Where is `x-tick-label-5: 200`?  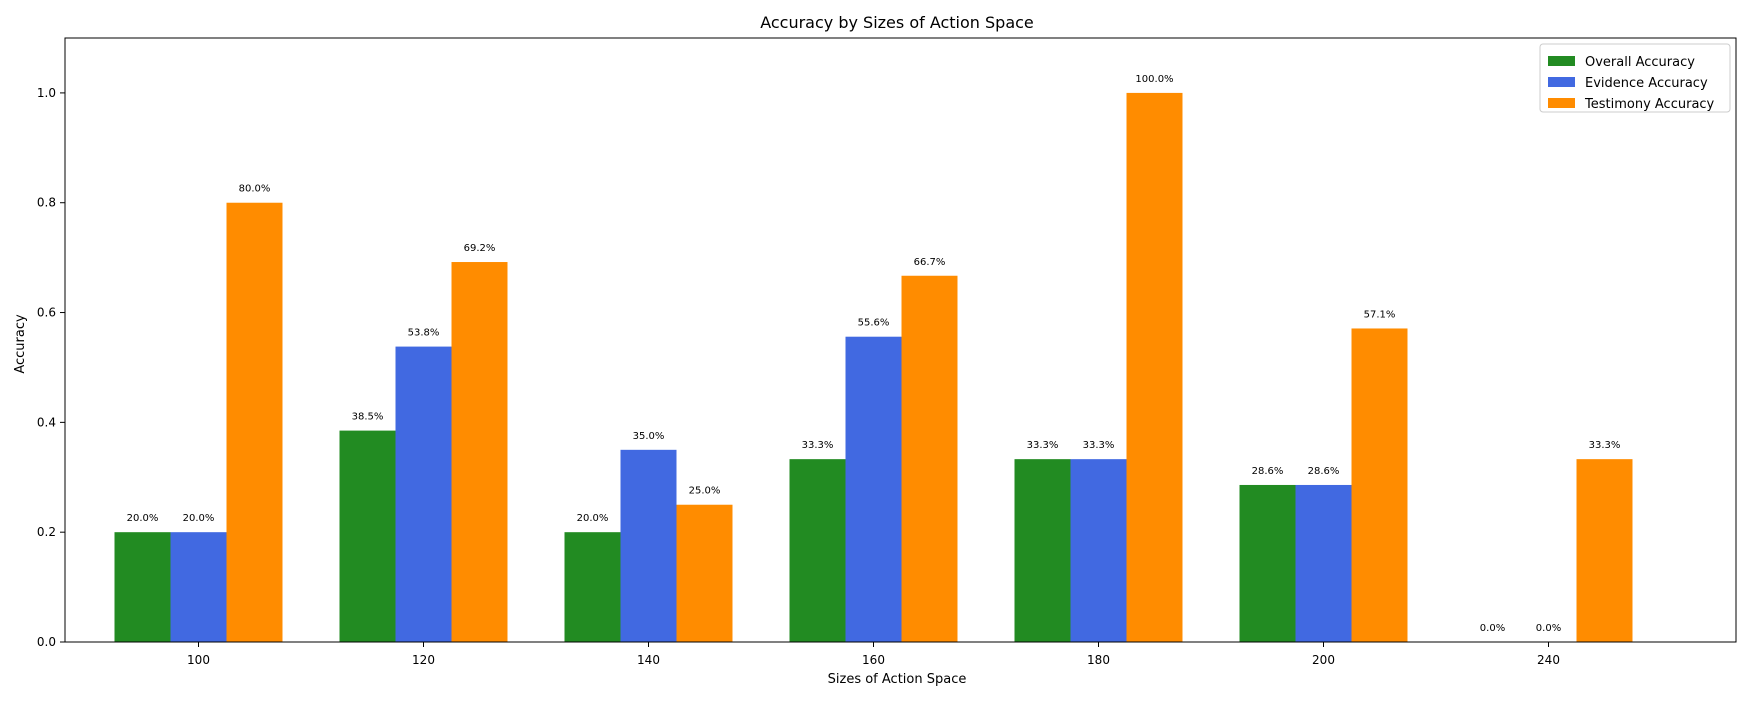
x-tick-label-5: 200 is located at coordinates (1323, 660).